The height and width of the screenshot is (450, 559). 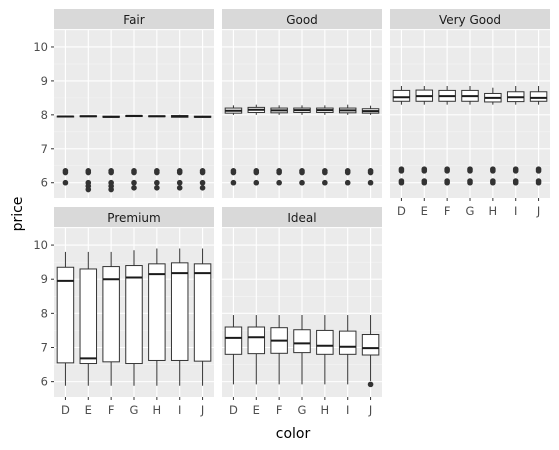 What do you see at coordinates (301, 218) in the screenshot?
I see `facet-strip-label: Ideal` at bounding box center [301, 218].